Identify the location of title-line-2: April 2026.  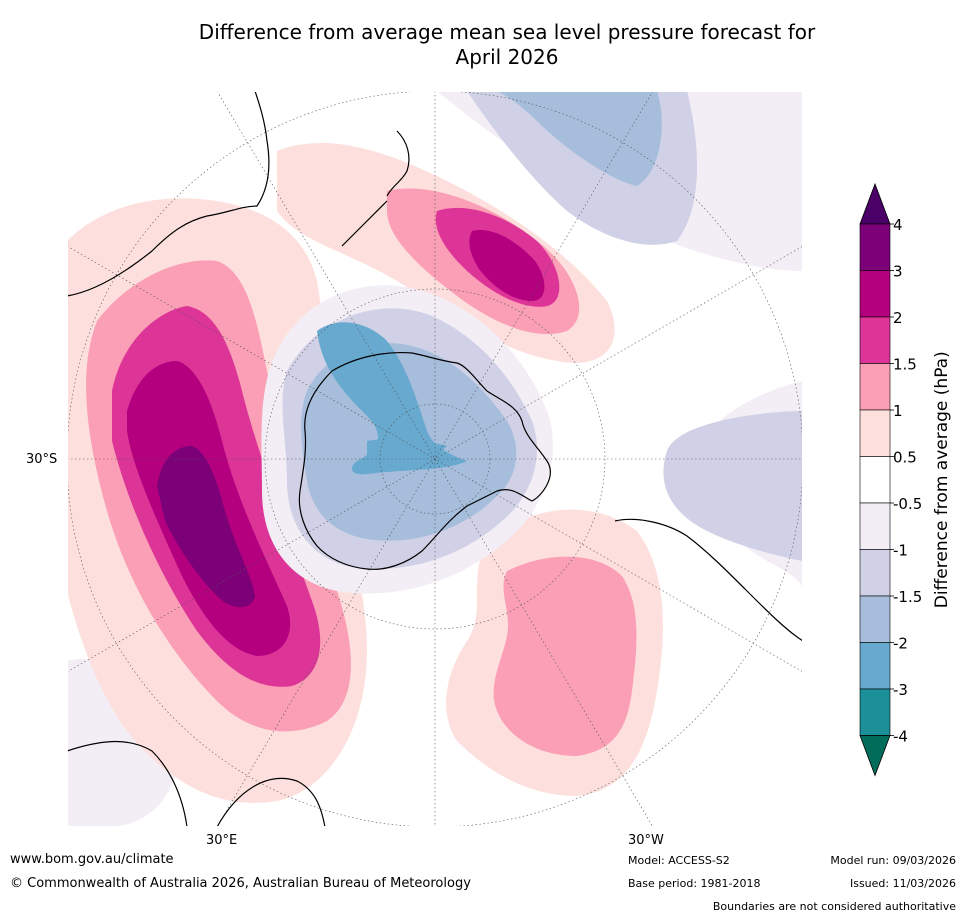
(507, 57).